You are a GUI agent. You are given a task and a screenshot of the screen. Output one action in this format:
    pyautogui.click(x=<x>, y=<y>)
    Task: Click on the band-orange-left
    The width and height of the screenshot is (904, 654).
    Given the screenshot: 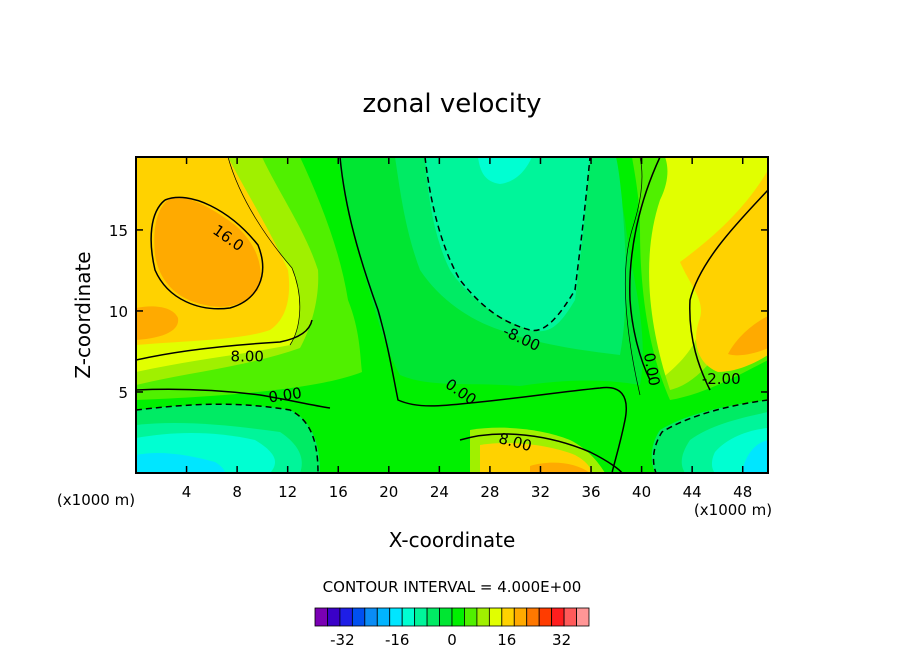 What is the action you would take?
    pyautogui.click(x=207, y=251)
    